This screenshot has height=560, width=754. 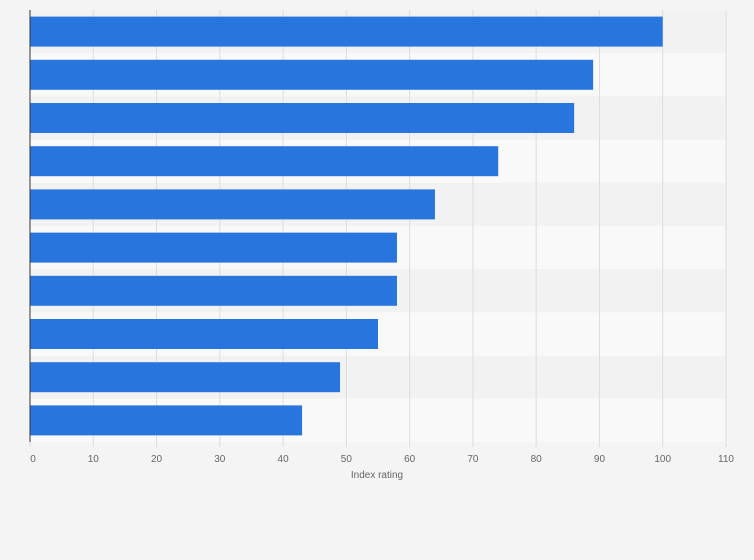 What do you see at coordinates (94, 459) in the screenshot?
I see `x-tick-label: 10` at bounding box center [94, 459].